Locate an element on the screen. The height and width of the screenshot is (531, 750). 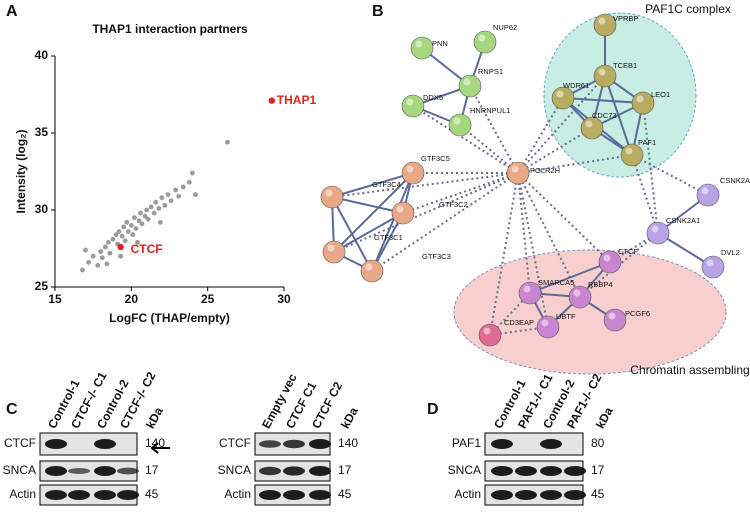
node-label: HNRNPUL1 is located at coordinates (490, 110).